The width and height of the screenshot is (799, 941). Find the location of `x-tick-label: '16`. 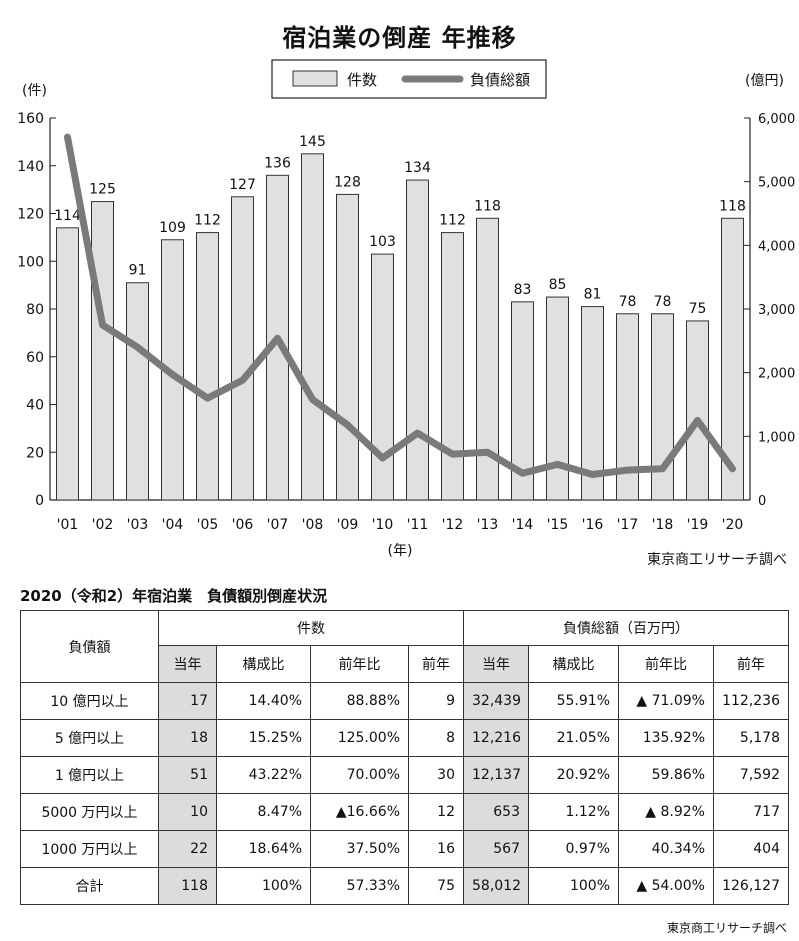

x-tick-label: '16 is located at coordinates (593, 525).